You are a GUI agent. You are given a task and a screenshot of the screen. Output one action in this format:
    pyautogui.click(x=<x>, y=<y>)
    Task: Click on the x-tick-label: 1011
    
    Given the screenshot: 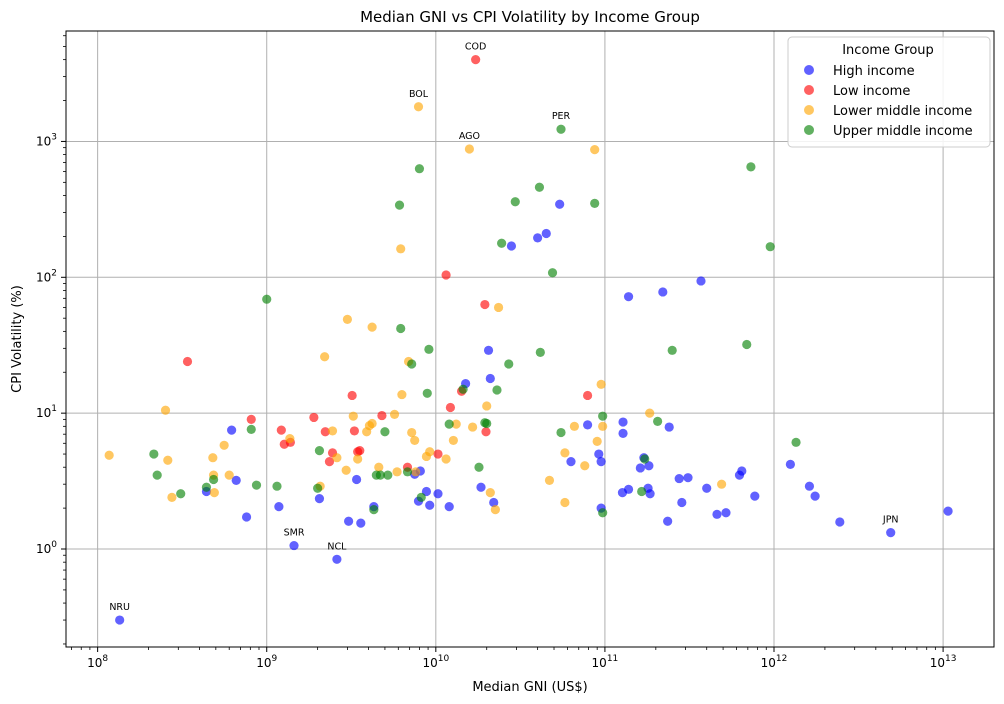 What is the action you would take?
    pyautogui.click(x=605, y=662)
    